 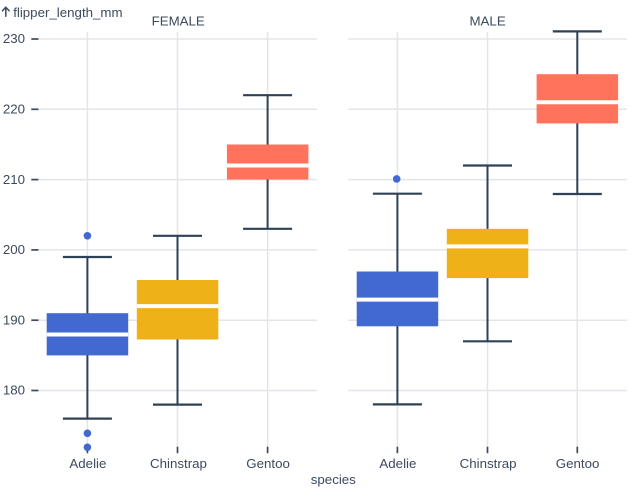 What do you see at coordinates (67, 12) in the screenshot?
I see `svg-text: flipper_length_mm` at bounding box center [67, 12].